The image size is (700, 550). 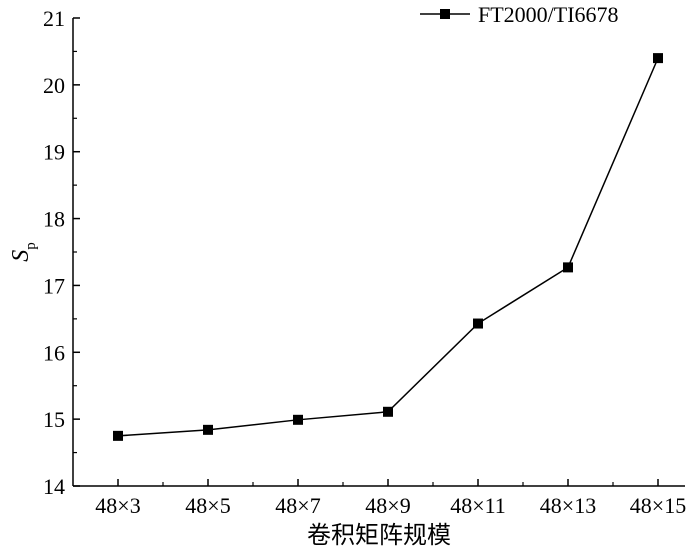 What do you see at coordinates (54, 419) in the screenshot?
I see `y-tick-label: 15` at bounding box center [54, 419].